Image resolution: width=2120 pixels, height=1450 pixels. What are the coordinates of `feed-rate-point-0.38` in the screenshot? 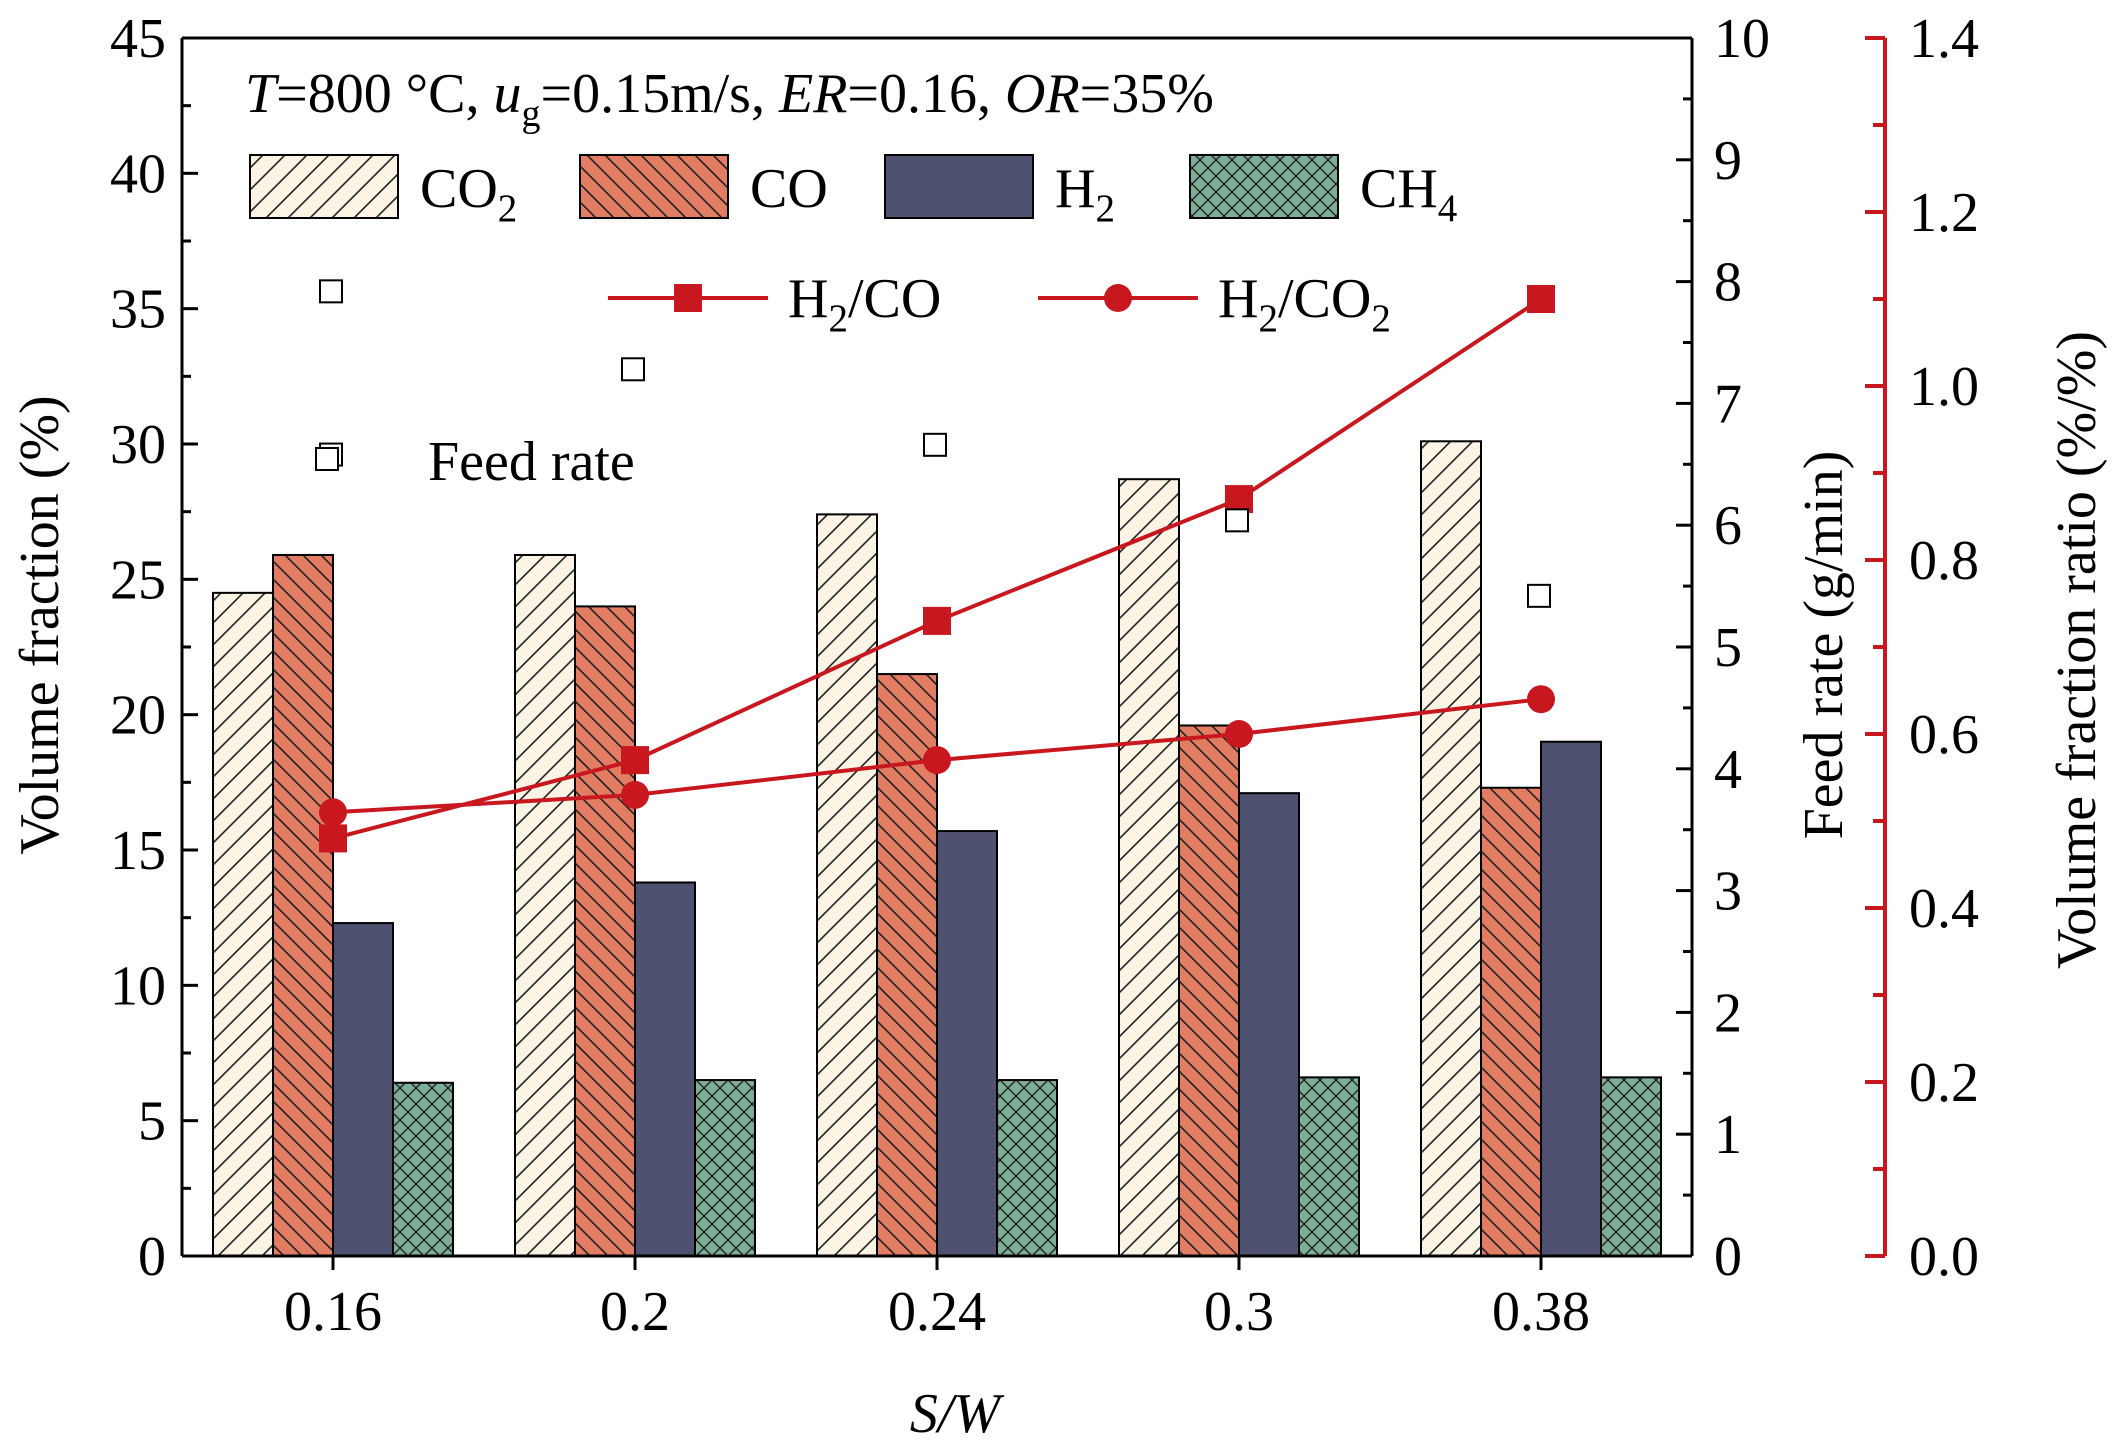 It's located at (1539, 595).